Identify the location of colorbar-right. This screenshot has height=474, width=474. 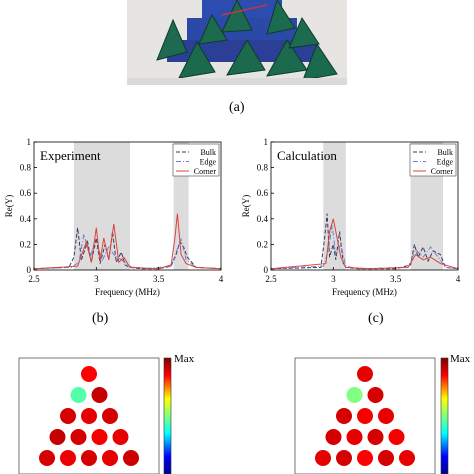
(444, 415).